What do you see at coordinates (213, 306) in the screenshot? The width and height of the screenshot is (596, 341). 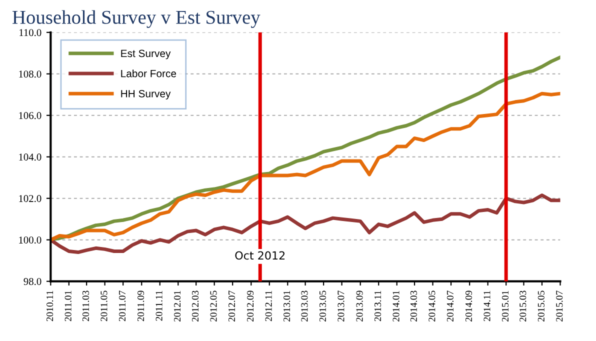 I see `x-tick-label: 2012.05` at bounding box center [213, 306].